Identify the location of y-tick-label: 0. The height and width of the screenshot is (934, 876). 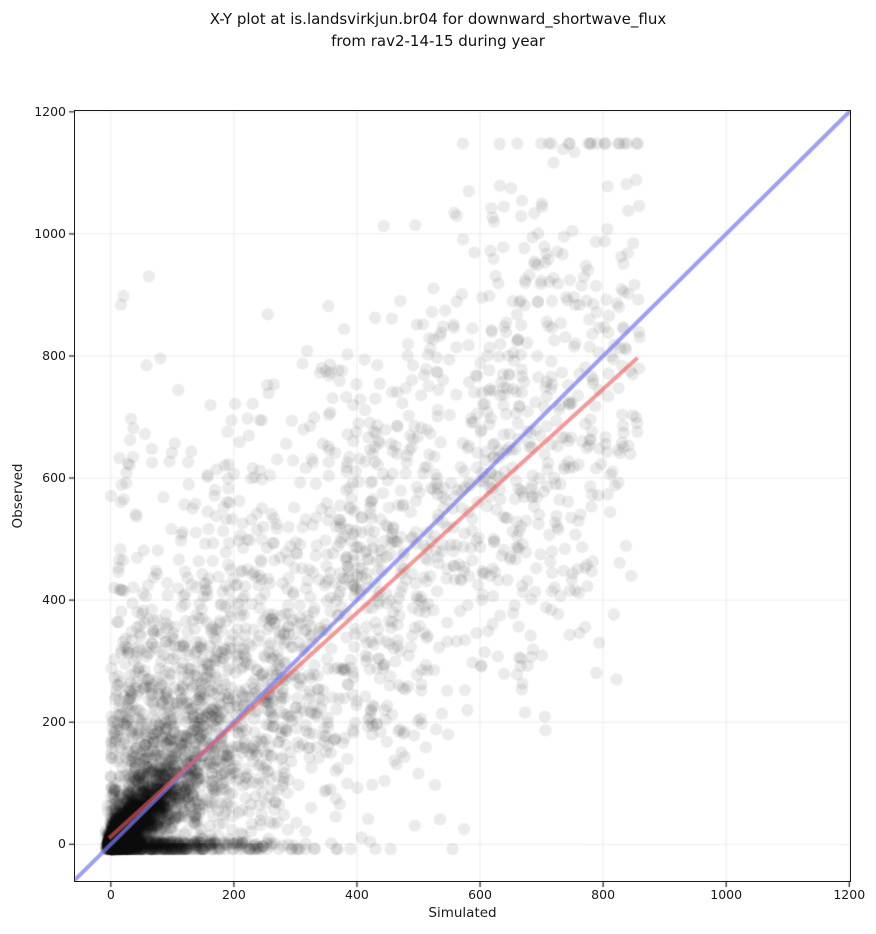
(62, 844).